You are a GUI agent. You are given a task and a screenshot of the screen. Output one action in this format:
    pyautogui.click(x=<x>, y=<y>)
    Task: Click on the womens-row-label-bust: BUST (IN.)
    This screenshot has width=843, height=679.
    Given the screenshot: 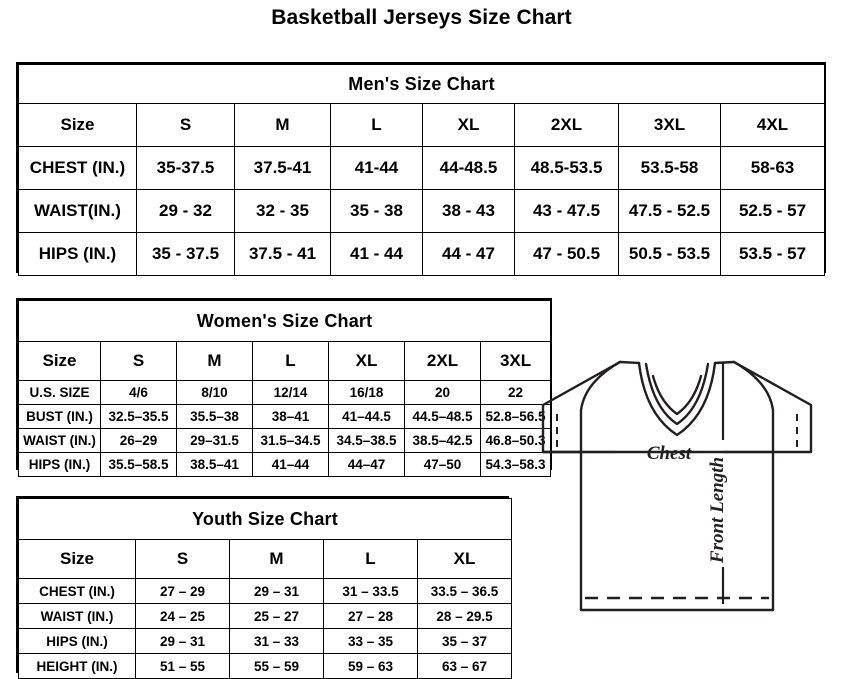 What is the action you would take?
    pyautogui.click(x=59, y=416)
    